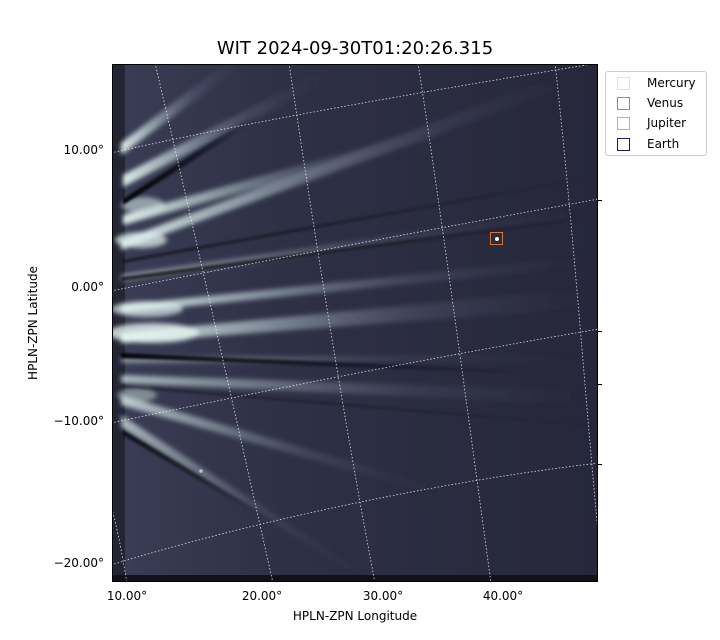  Describe the element at coordinates (503, 596) in the screenshot. I see `x-tick-label: 40.00°` at that location.